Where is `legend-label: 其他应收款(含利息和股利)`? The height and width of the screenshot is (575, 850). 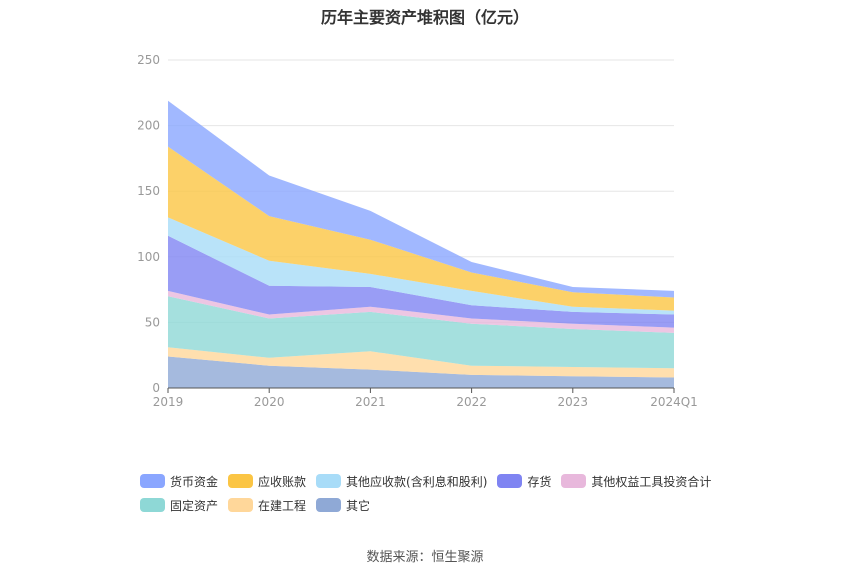
legend-label: 其他应收款(含利息和股利) is located at coordinates (417, 481).